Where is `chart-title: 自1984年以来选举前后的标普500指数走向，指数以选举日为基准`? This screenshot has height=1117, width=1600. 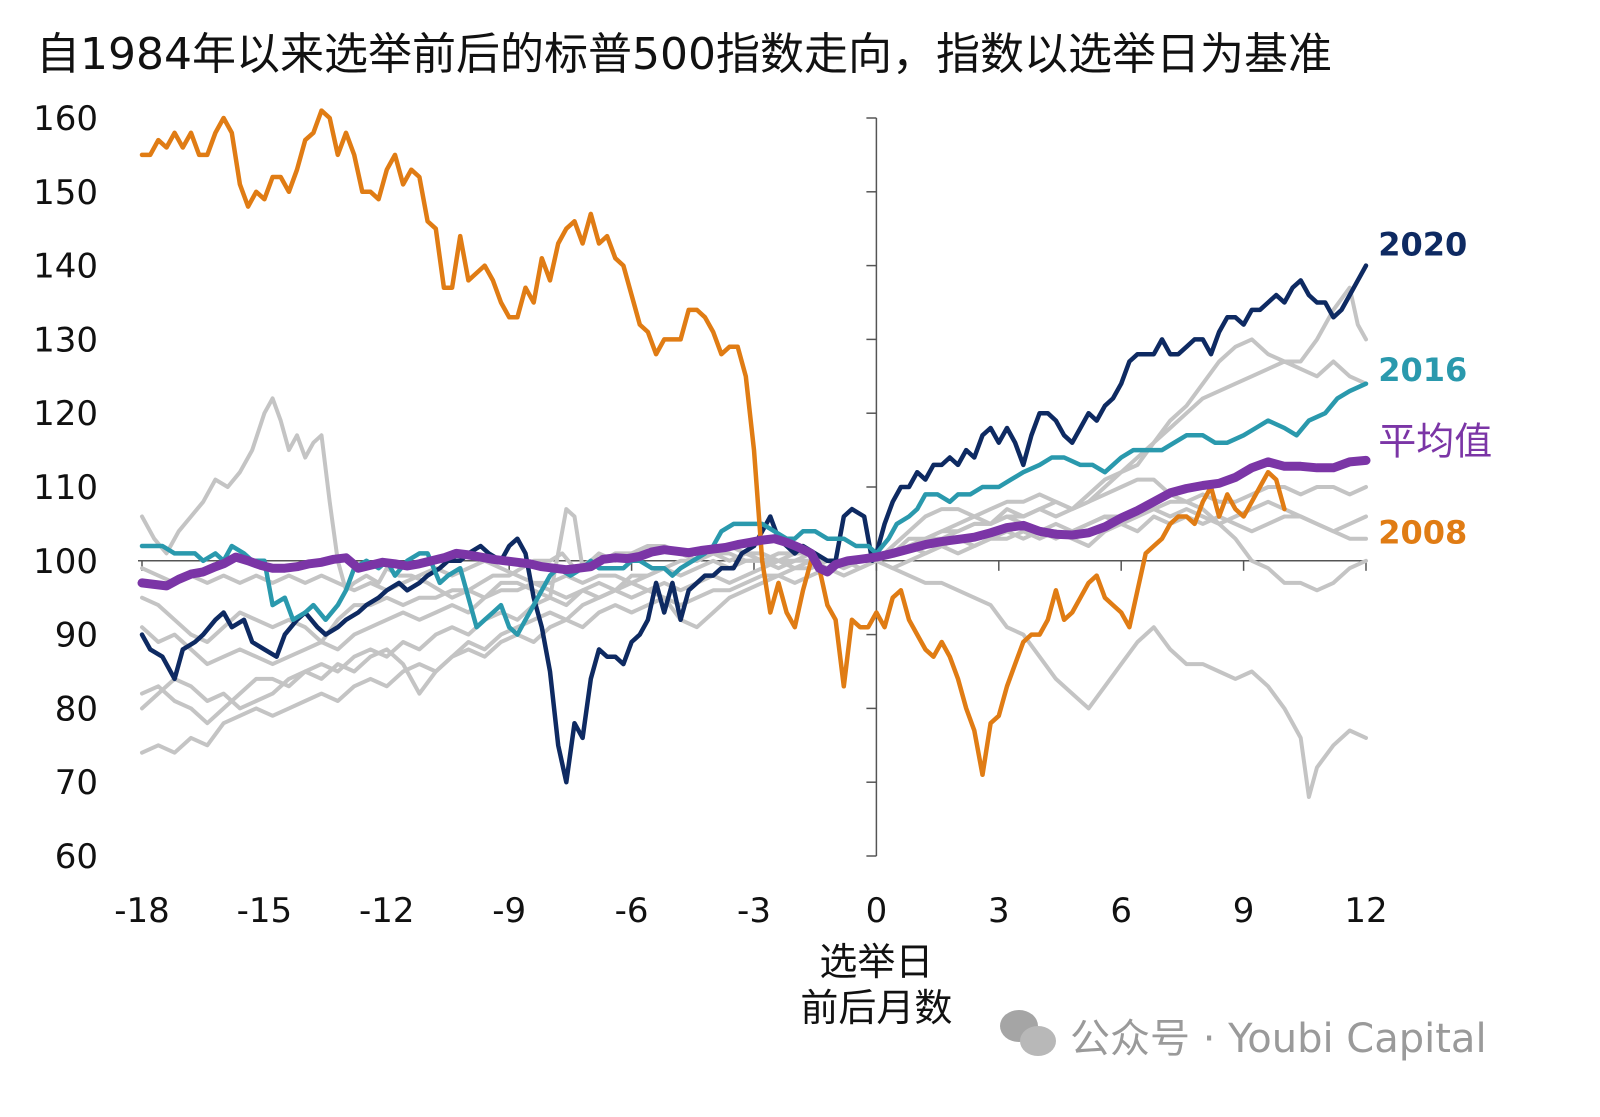 chart-title: 自1984年以来选举前后的标普500指数走向，指数以选举日为基准 is located at coordinates (684, 54).